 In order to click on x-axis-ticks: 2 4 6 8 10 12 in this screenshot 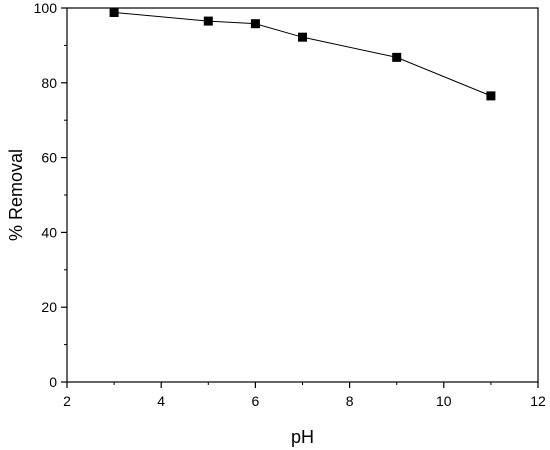, I will do `click(304, 395)`.